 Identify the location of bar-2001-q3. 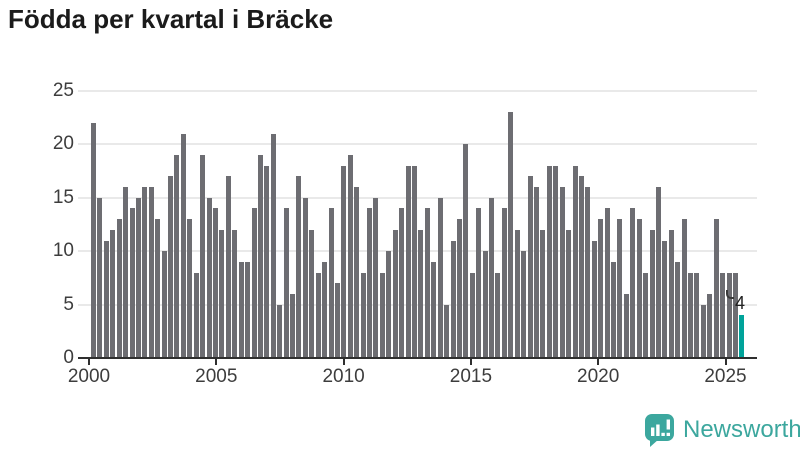
(132, 283).